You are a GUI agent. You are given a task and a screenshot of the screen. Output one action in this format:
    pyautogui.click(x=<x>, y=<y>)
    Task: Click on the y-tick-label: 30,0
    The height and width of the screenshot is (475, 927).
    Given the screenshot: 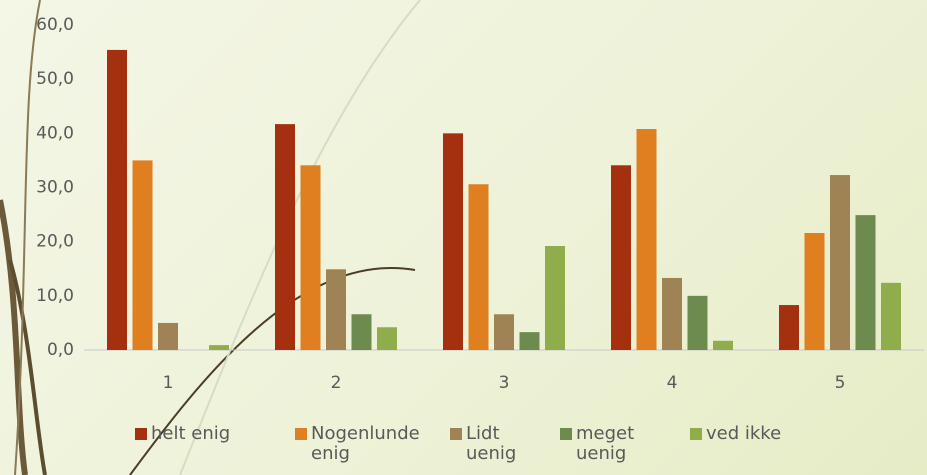 What is the action you would take?
    pyautogui.click(x=55, y=188)
    